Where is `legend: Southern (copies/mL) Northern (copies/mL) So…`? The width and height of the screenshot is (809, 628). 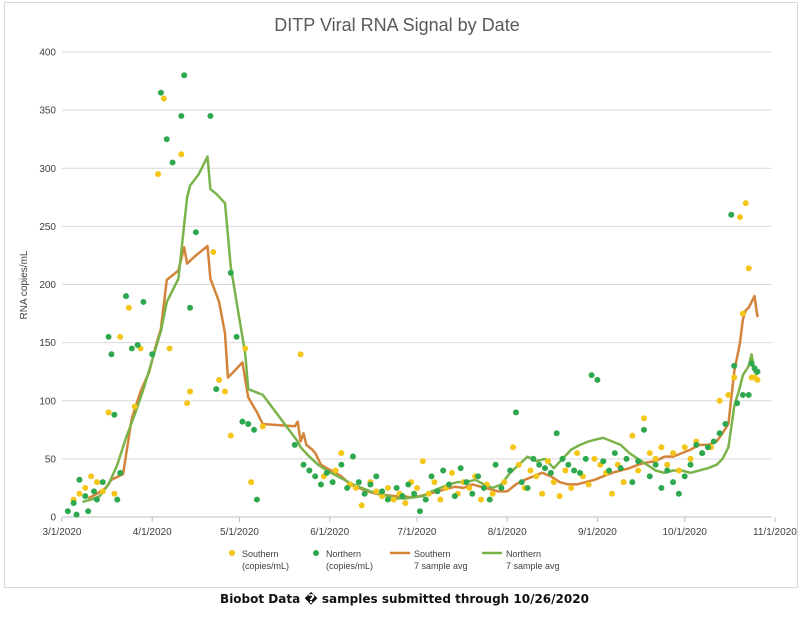 legend: Southern (copies/mL) Northern (copies/mL) So… is located at coordinates (394, 560).